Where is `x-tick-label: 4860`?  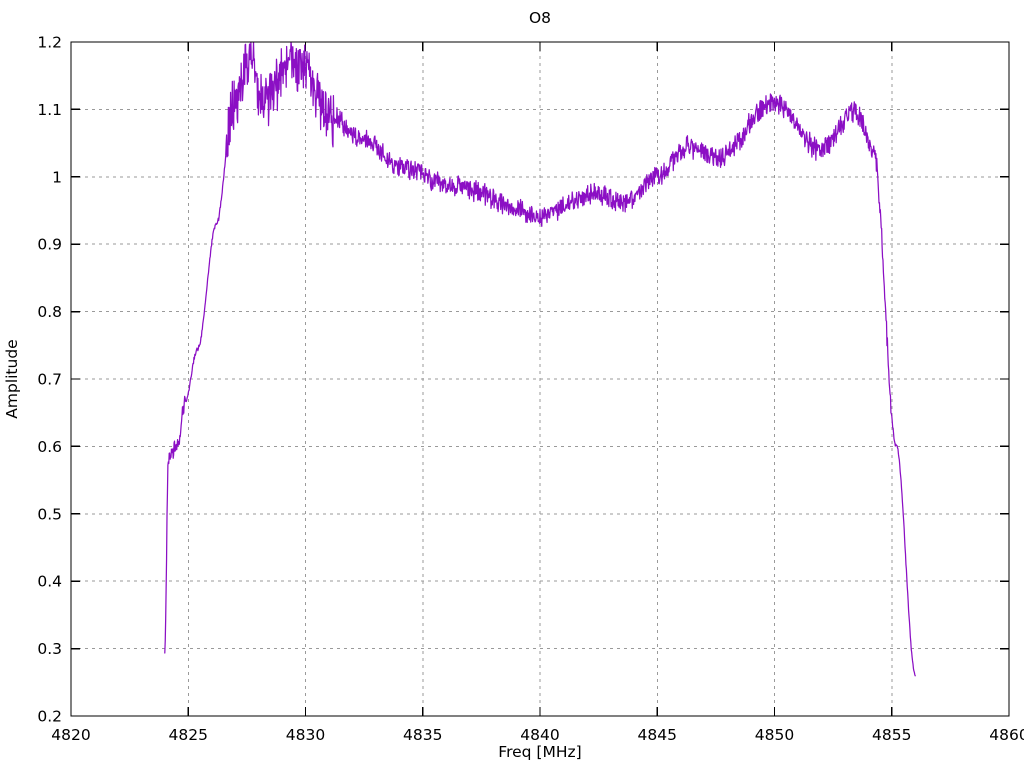 x-tick-label: 4860 is located at coordinates (1006, 735).